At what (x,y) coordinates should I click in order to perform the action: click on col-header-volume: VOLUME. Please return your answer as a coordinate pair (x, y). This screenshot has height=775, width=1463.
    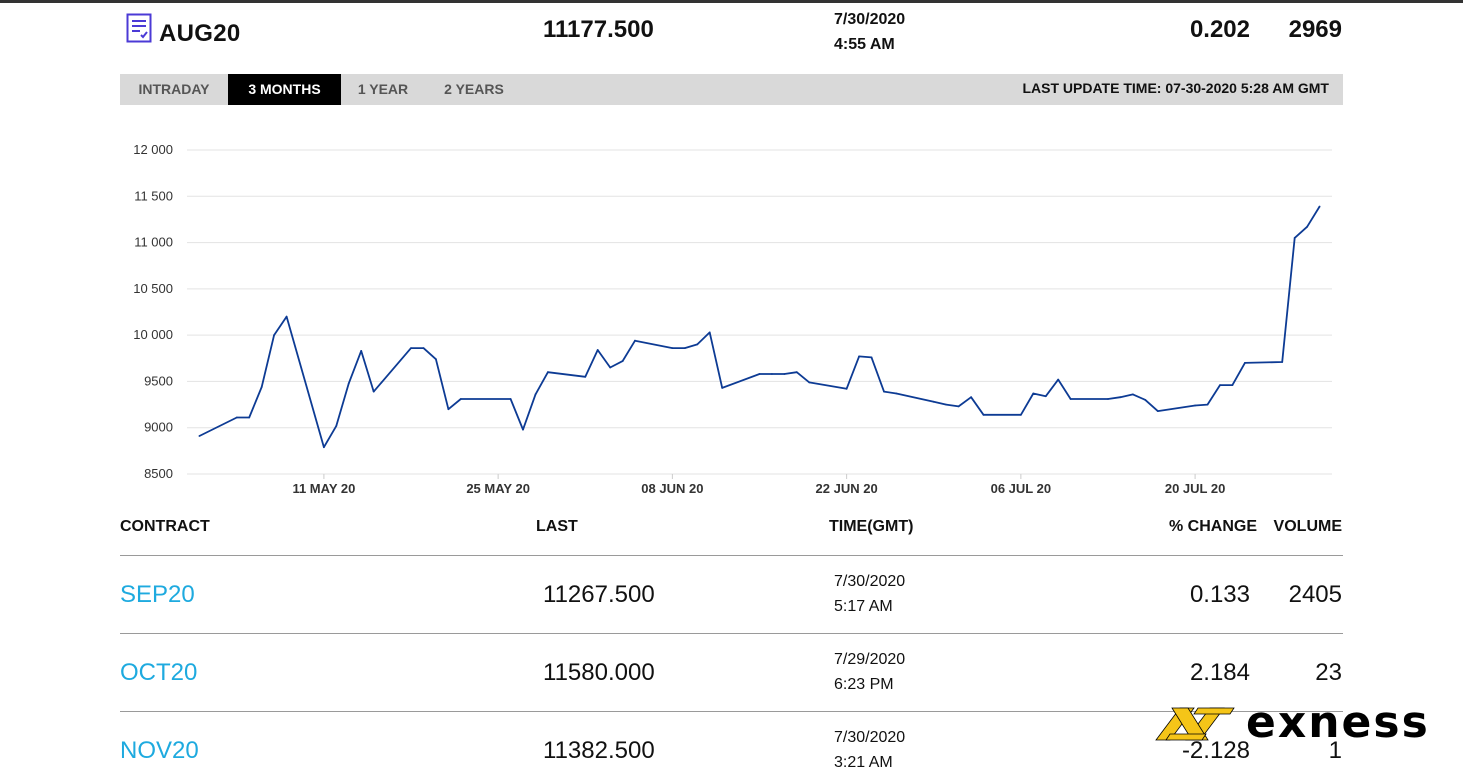
    Looking at the image, I should click on (1307, 526).